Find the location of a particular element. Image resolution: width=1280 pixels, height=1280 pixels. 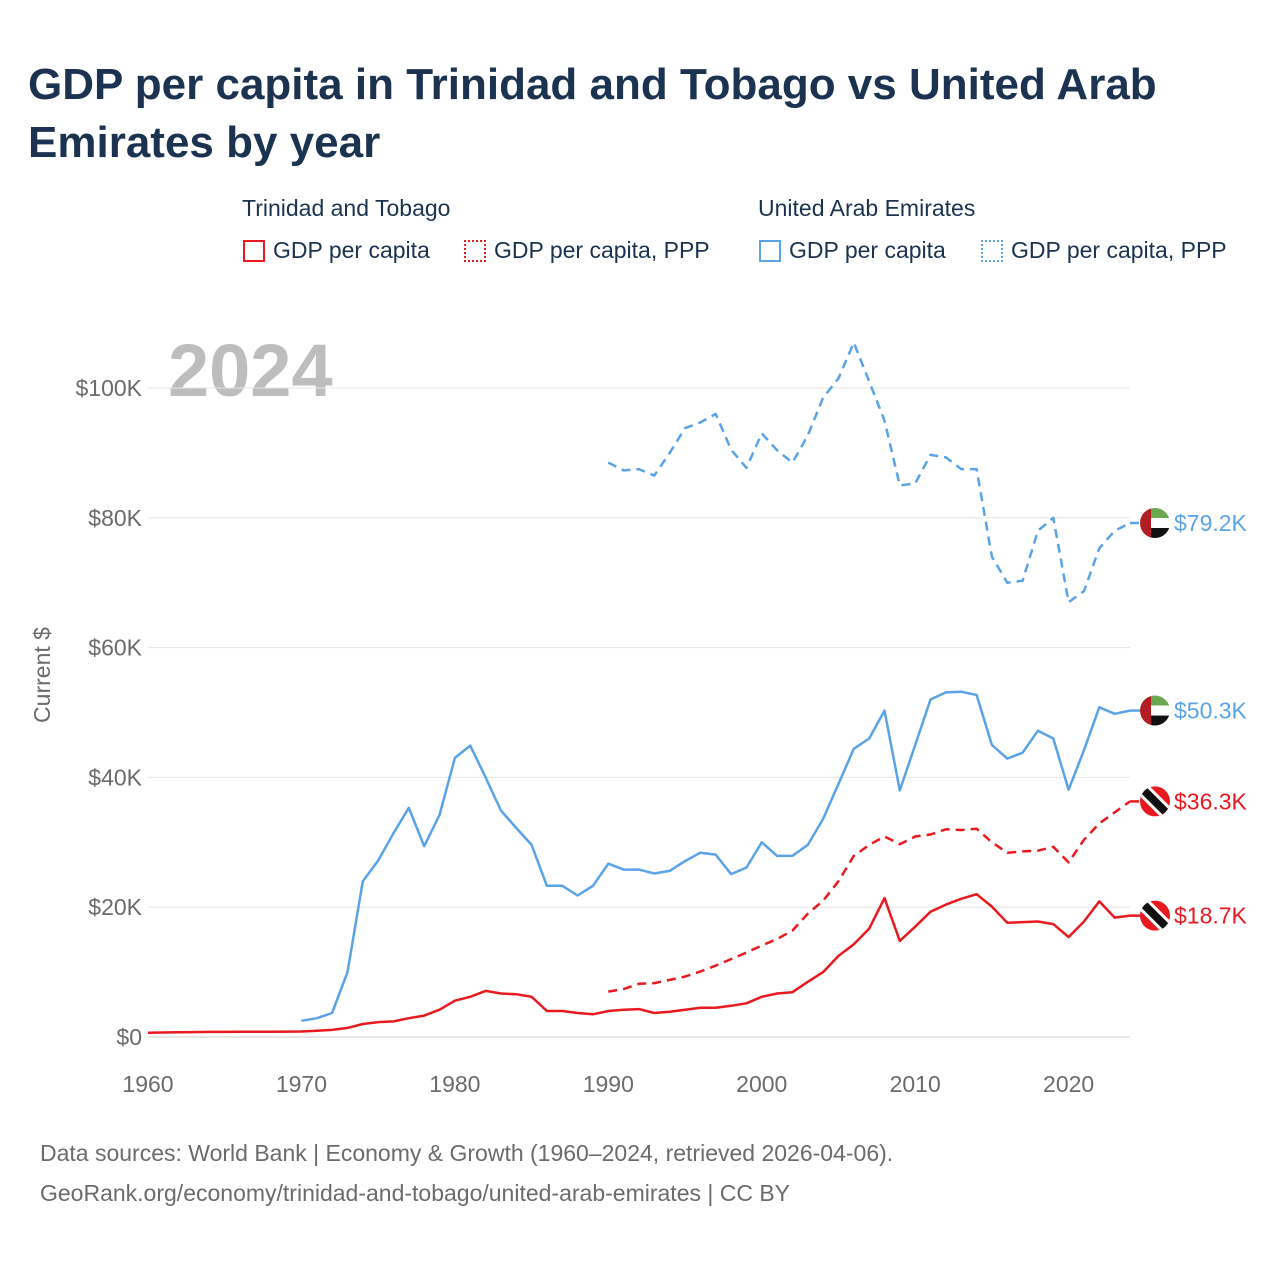

legend-item-uae-gdp: GDP per capita is located at coordinates (852, 250).